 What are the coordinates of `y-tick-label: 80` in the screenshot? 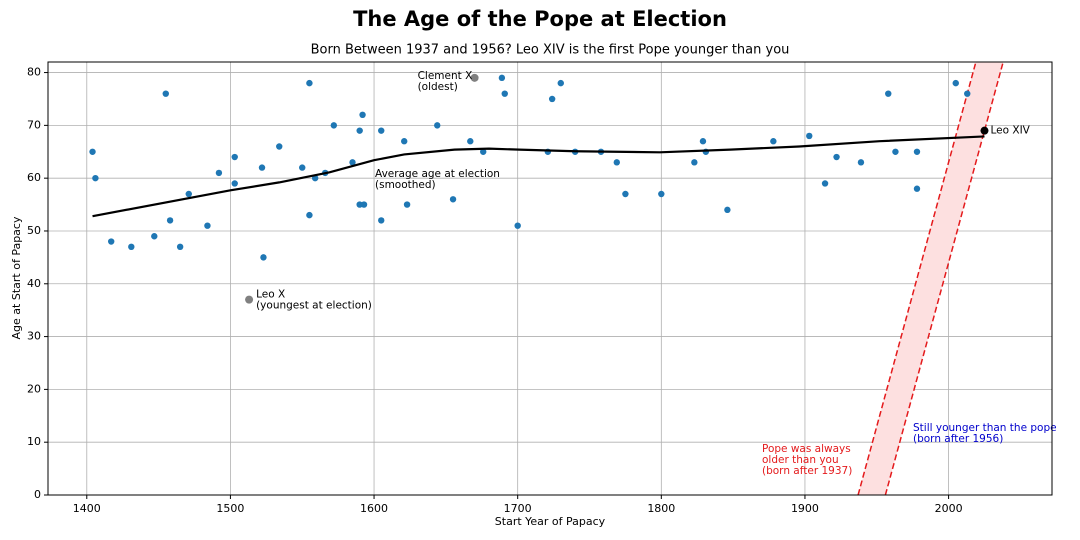 It's located at (34, 72).